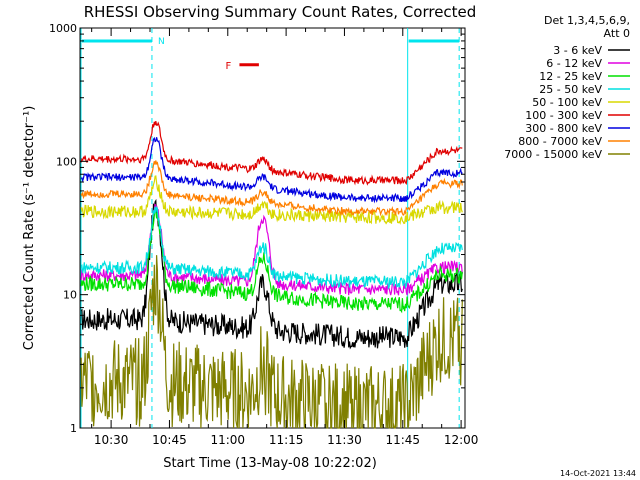 The image size is (640, 480). What do you see at coordinates (169, 440) in the screenshot?
I see `x-tick-label: 10:45` at bounding box center [169, 440].